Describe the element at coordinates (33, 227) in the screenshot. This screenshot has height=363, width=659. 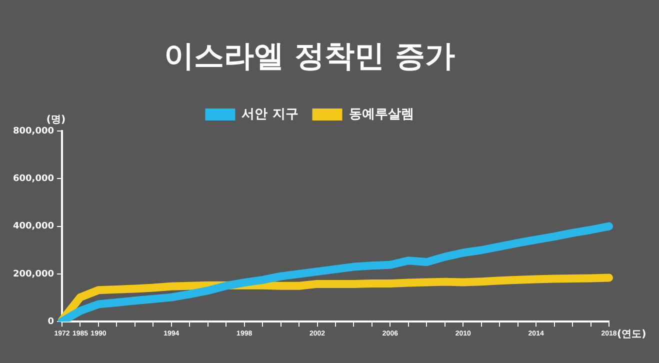
I see `y-tick-label: 400,000` at that location.